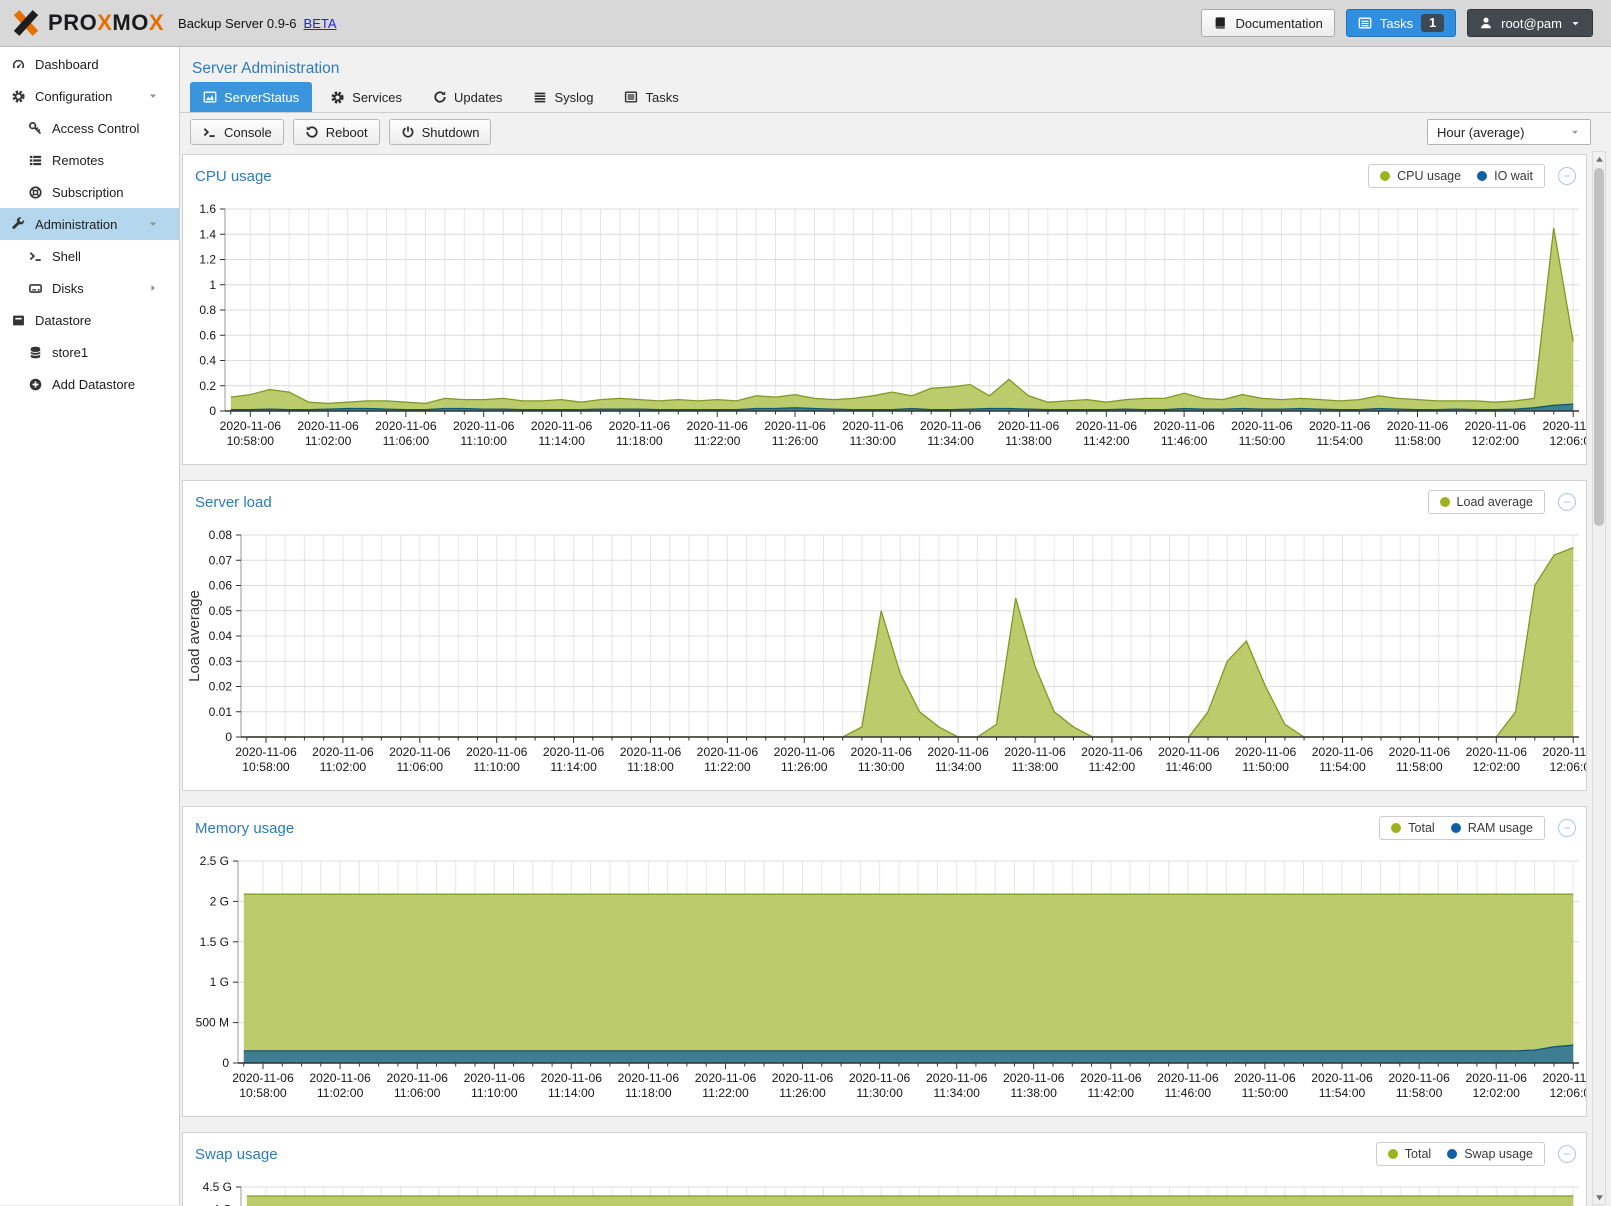  Describe the element at coordinates (96, 128) in the screenshot. I see `sidebar-item-label: Access Control` at that location.